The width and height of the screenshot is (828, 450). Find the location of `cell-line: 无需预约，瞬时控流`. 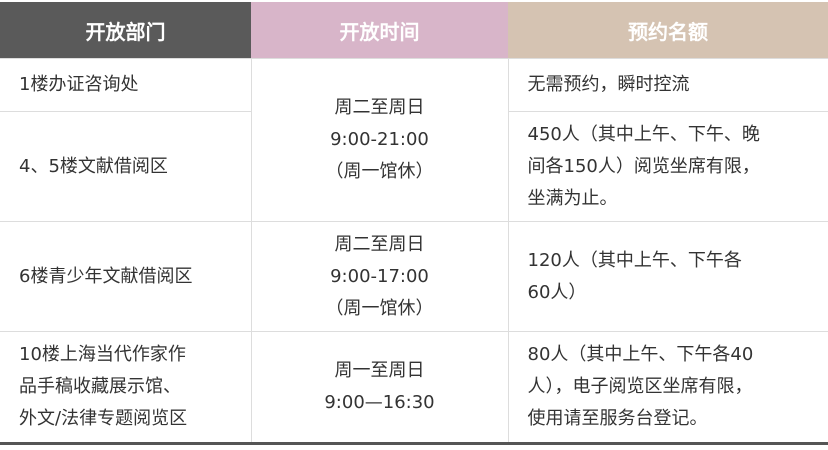

cell-line: 无需预约，瞬时控流 is located at coordinates (608, 84).